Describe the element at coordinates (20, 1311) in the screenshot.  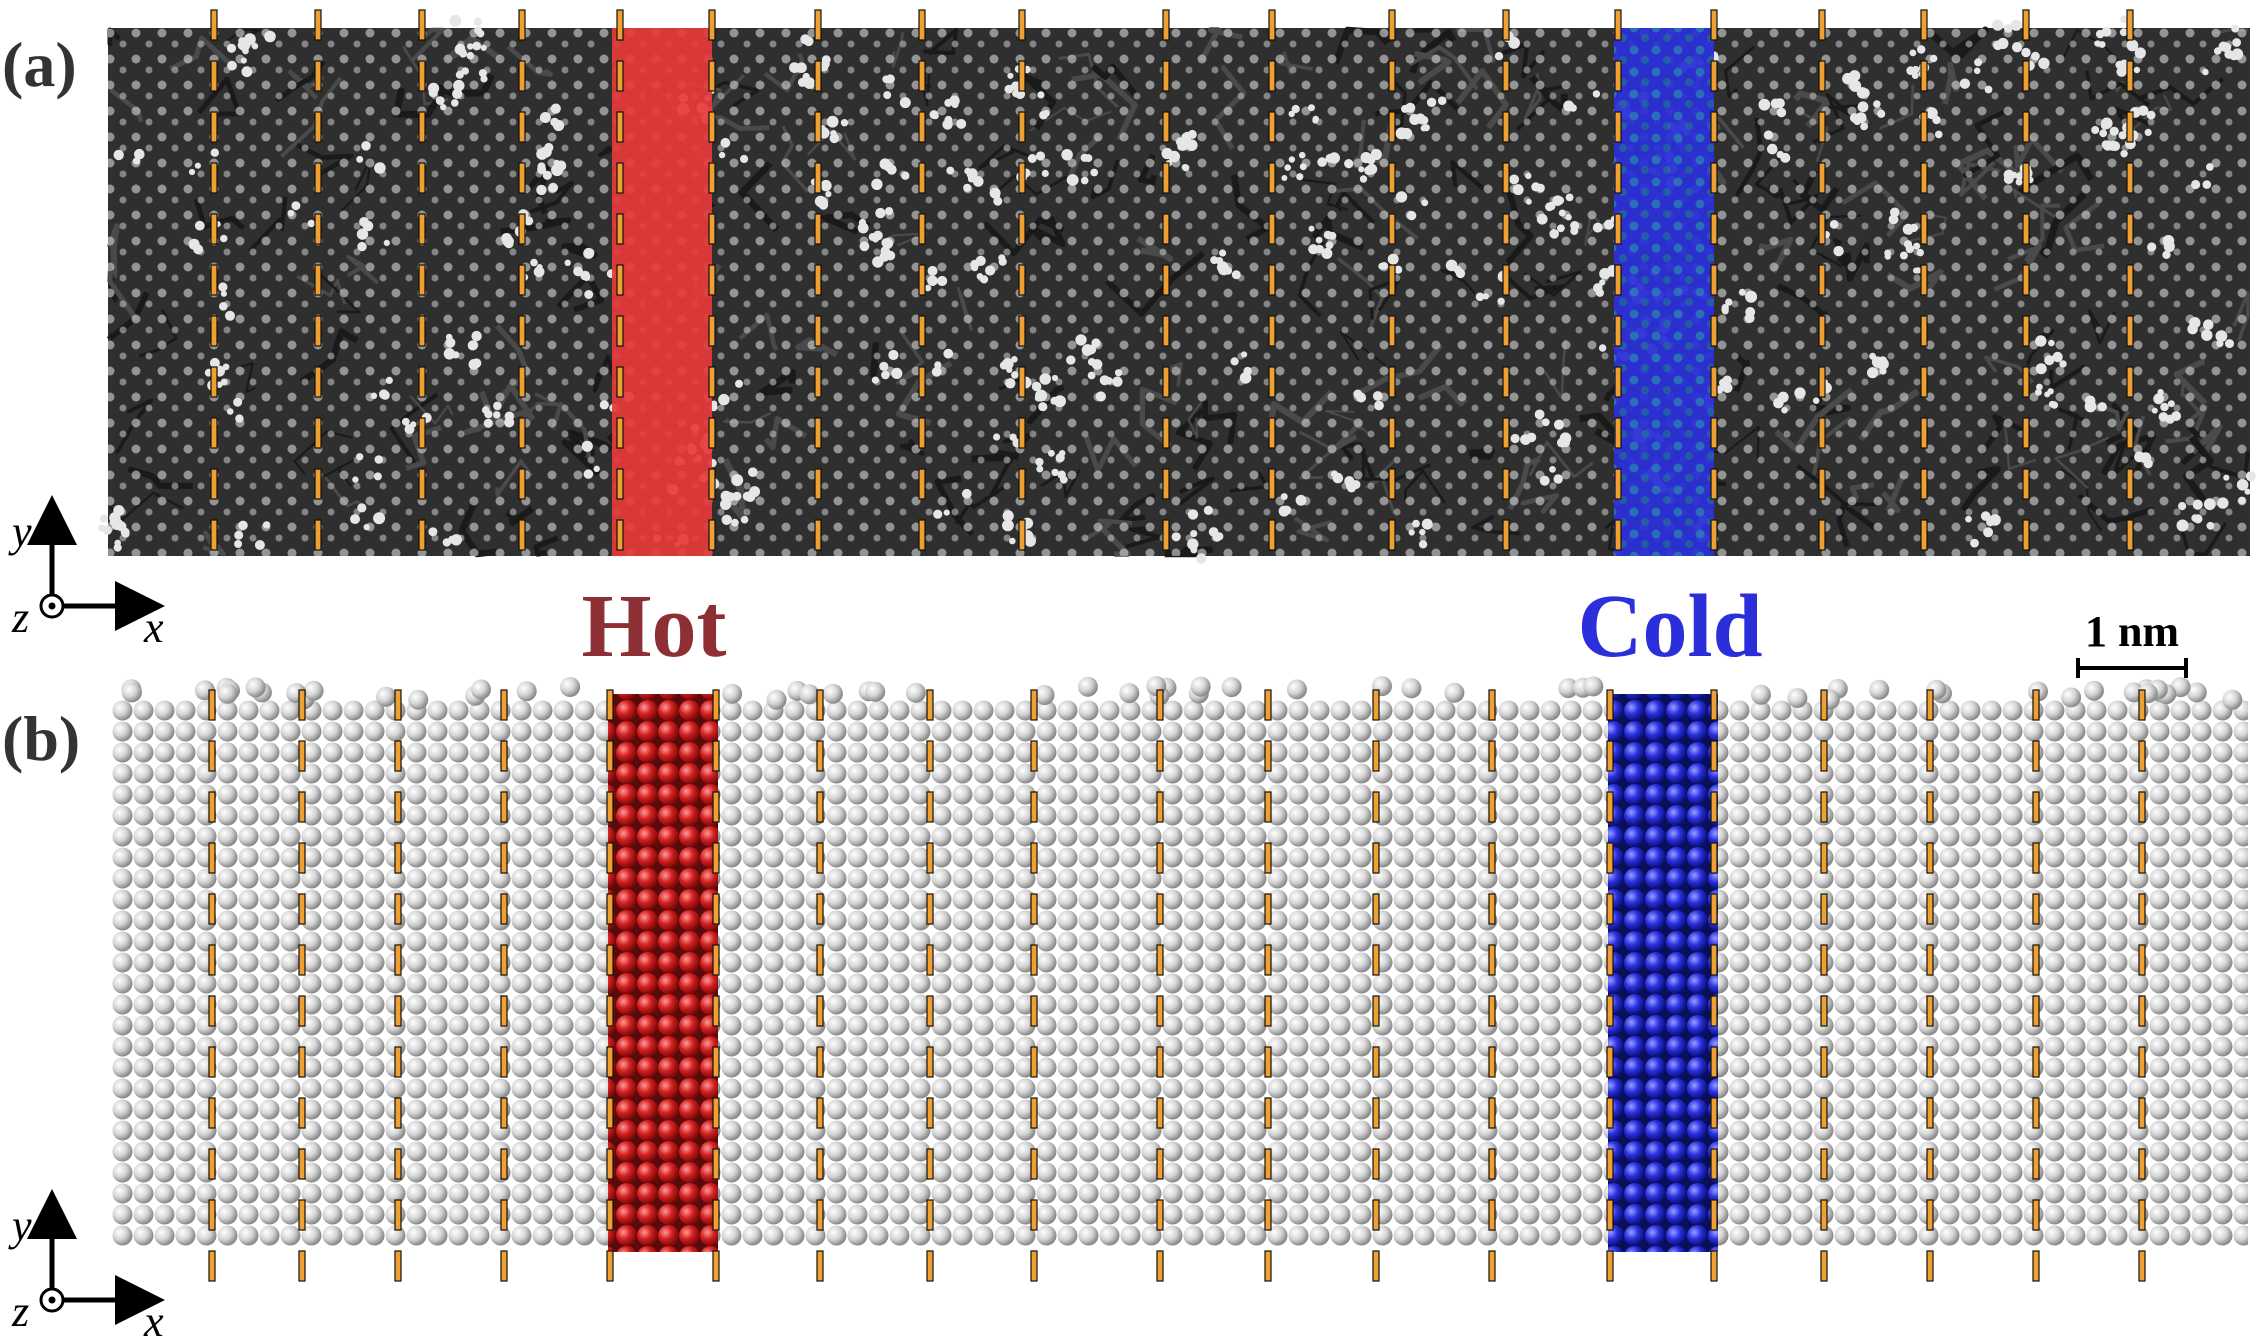
I see `z-axis-label-b: z` at that location.